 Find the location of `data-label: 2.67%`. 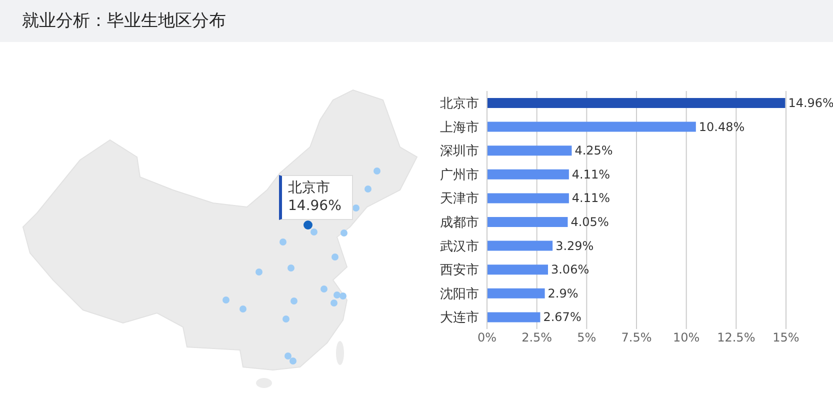

data-label: 2.67% is located at coordinates (562, 317).